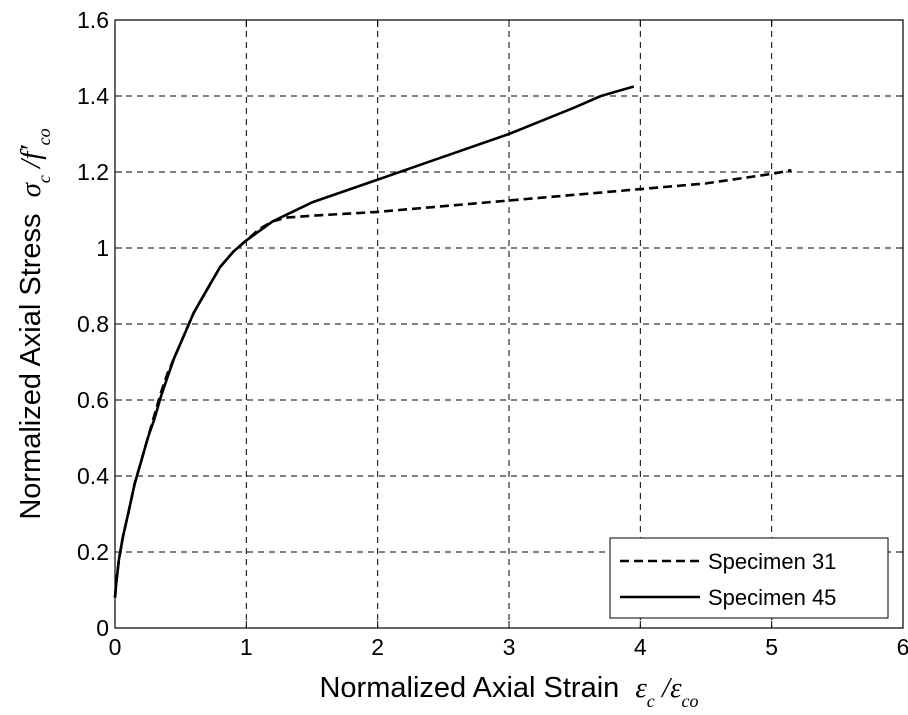  What do you see at coordinates (102, 248) in the screenshot?
I see `y-tick-label: 1` at bounding box center [102, 248].